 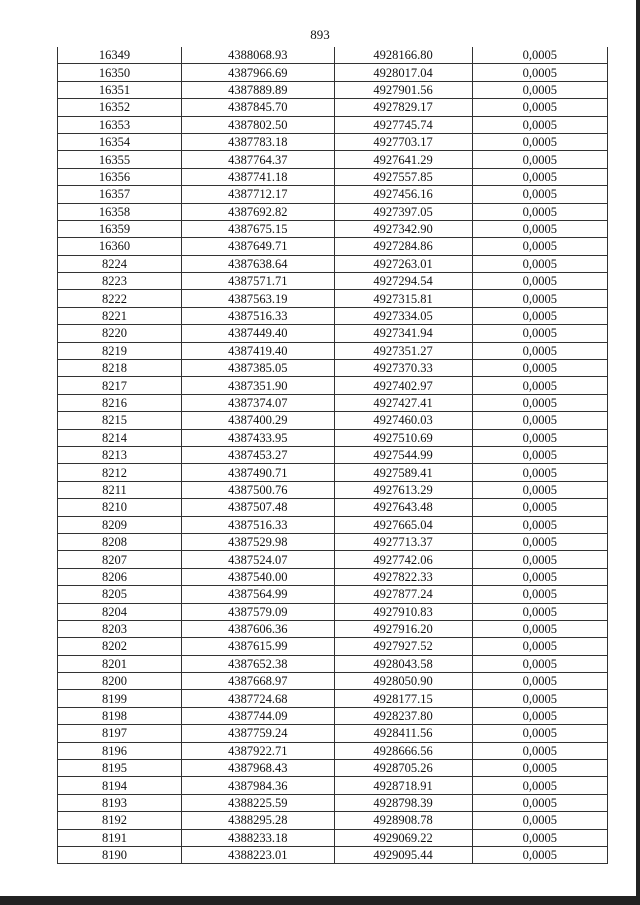 I want to click on table-row: 8196 4387922.71 4928666.56 0,0005, so click(x=333, y=751).